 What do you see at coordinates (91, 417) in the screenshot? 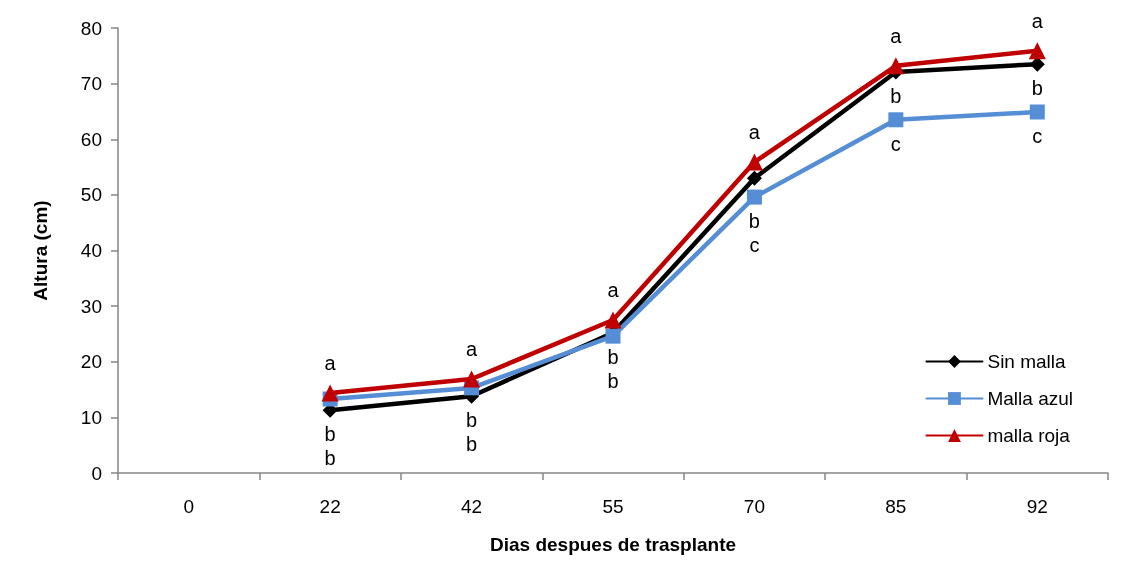
I see `y-tick-label: 10` at bounding box center [91, 417].